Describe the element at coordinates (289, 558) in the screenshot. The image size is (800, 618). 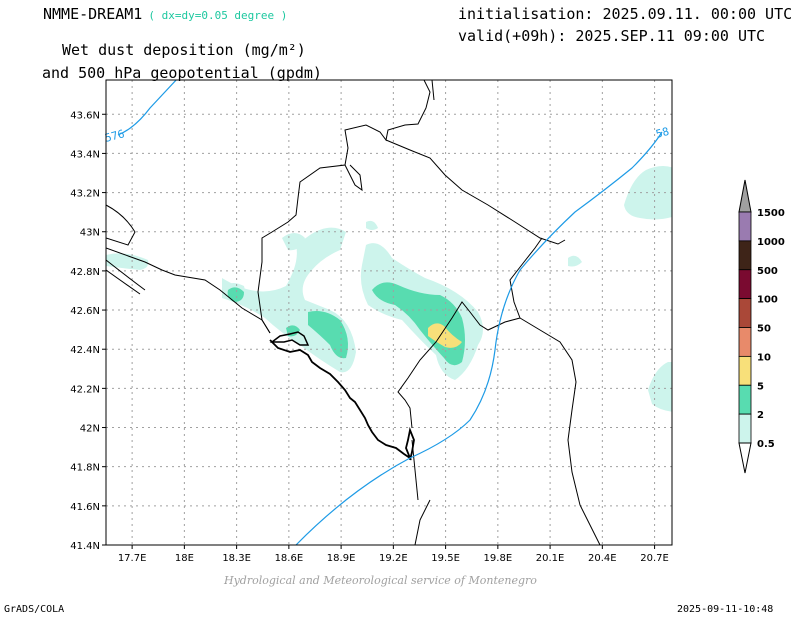
I see `lon-label: 18.6E` at that location.